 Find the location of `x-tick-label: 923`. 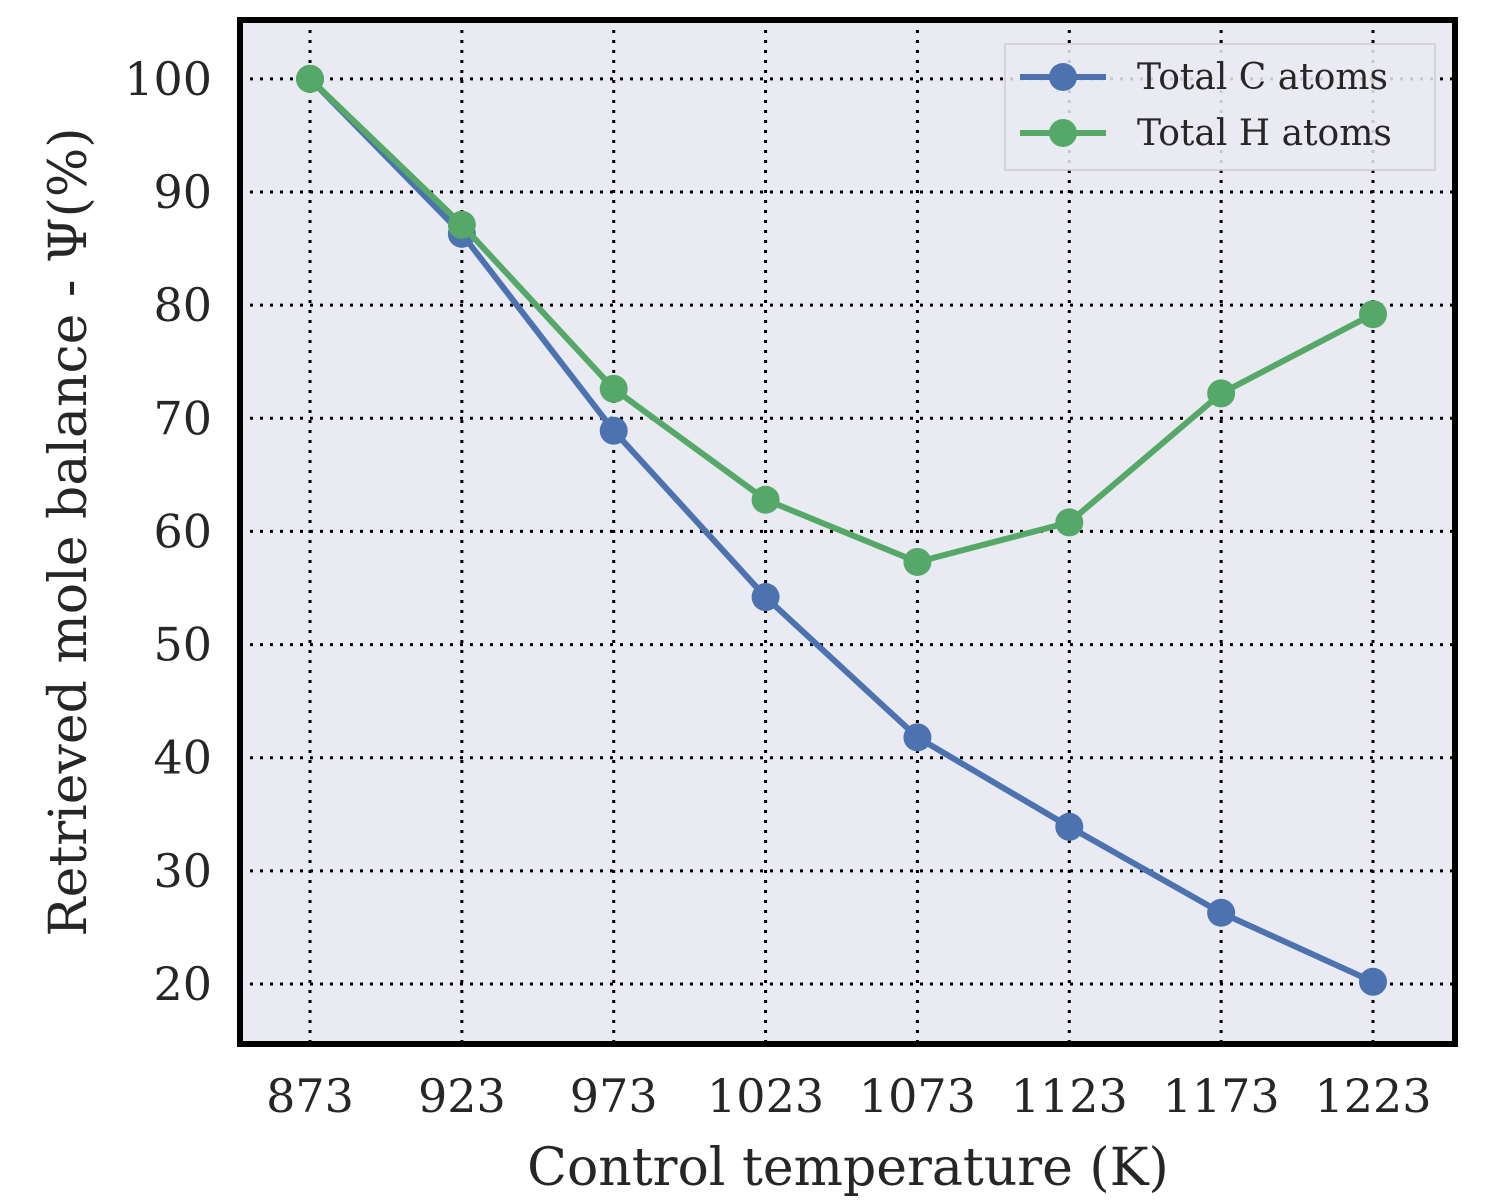

x-tick-label: 923 is located at coordinates (462, 1096).